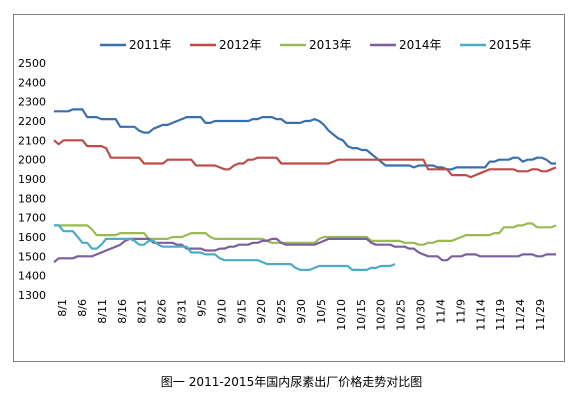  Describe the element at coordinates (341, 315) in the screenshot. I see `x-tick-label: 10/10` at that location.